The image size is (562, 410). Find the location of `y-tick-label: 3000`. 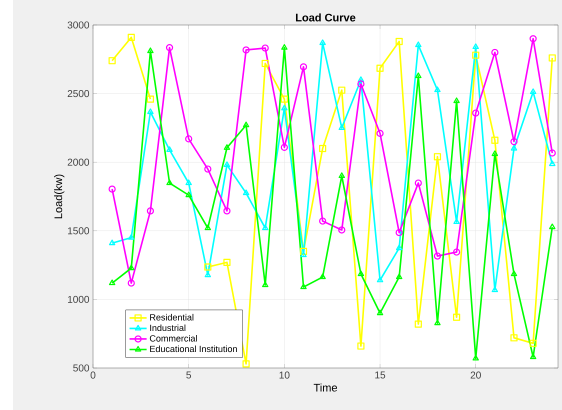

y-tick-label: 3000 is located at coordinates (79, 25).